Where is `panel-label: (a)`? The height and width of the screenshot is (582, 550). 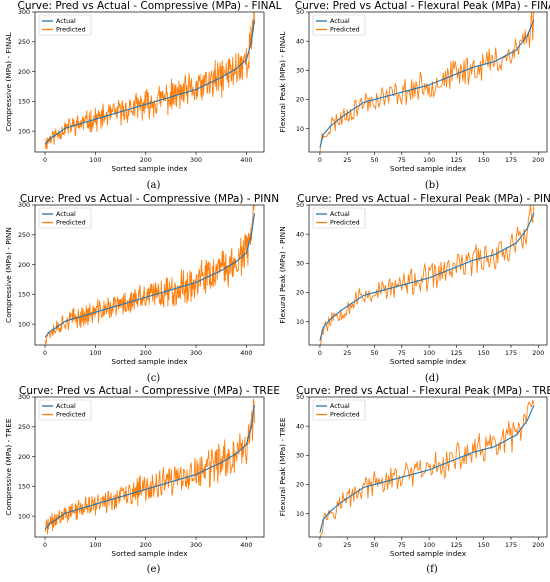
panel-label: (a) is located at coordinates (154, 185).